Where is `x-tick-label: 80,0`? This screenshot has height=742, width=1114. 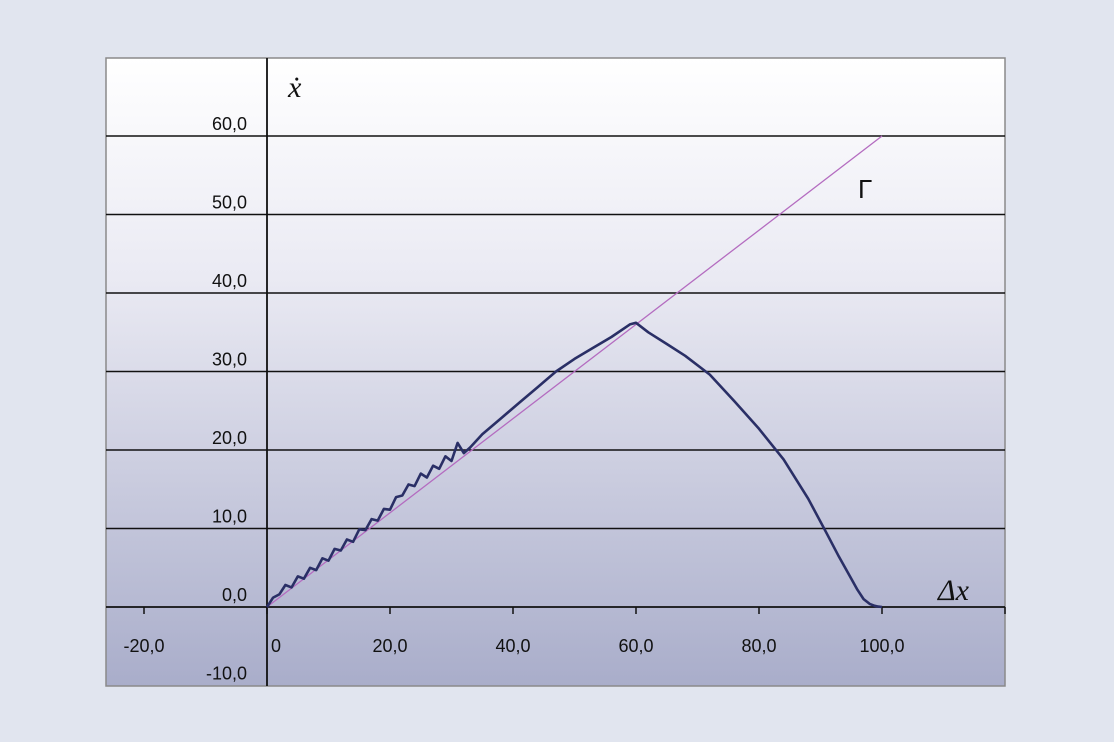 x-tick-label: 80,0 is located at coordinates (758, 646).